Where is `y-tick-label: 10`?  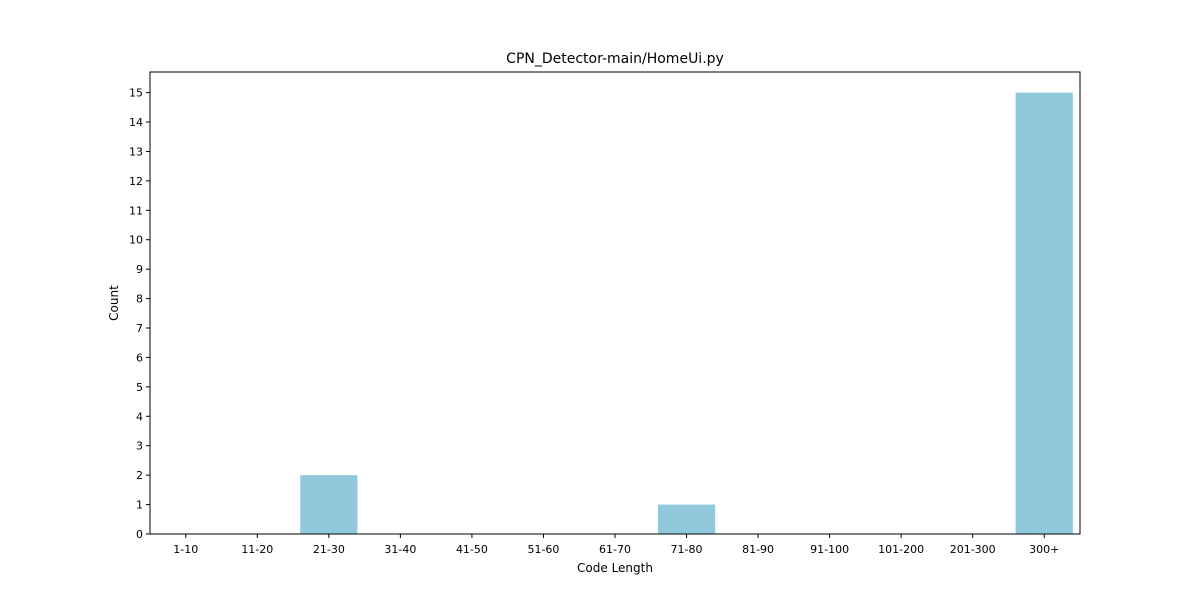 y-tick-label: 10 is located at coordinates (136, 240).